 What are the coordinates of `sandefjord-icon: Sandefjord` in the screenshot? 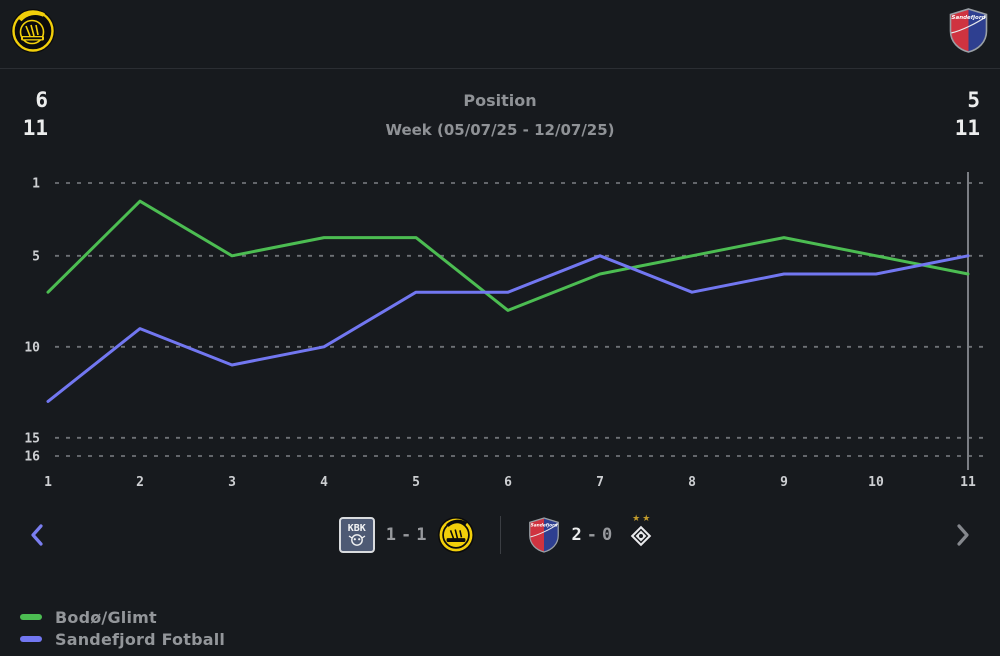 It's located at (968, 30).